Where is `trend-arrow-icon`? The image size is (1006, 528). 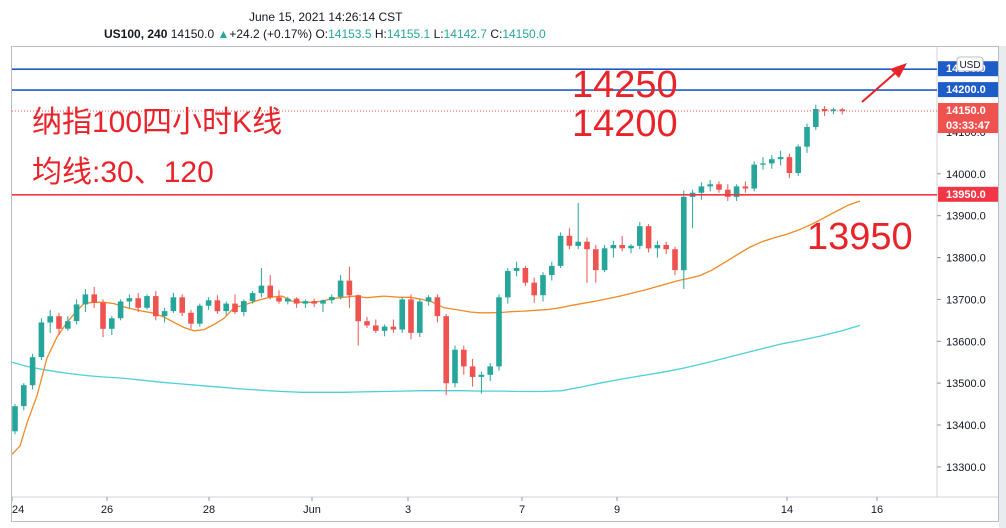
trend-arrow-icon is located at coordinates (884, 83).